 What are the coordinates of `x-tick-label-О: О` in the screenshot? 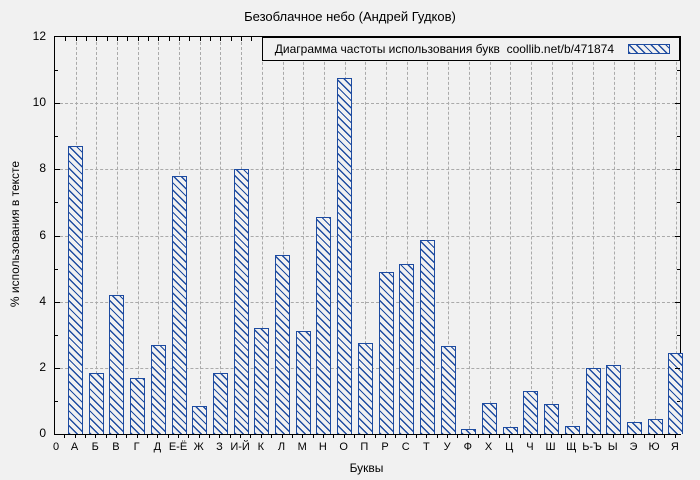 It's located at (343, 447).